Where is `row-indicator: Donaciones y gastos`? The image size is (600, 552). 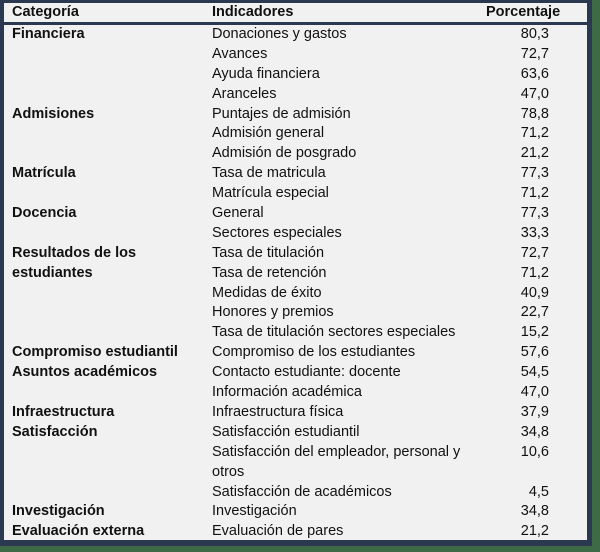 row-indicator: Donaciones y gastos is located at coordinates (279, 34).